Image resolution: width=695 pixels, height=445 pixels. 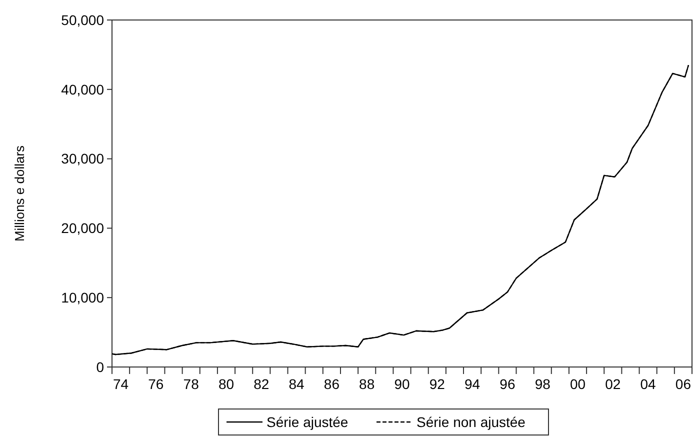 What do you see at coordinates (100, 366) in the screenshot?
I see `y-tick-label: 0` at bounding box center [100, 366].